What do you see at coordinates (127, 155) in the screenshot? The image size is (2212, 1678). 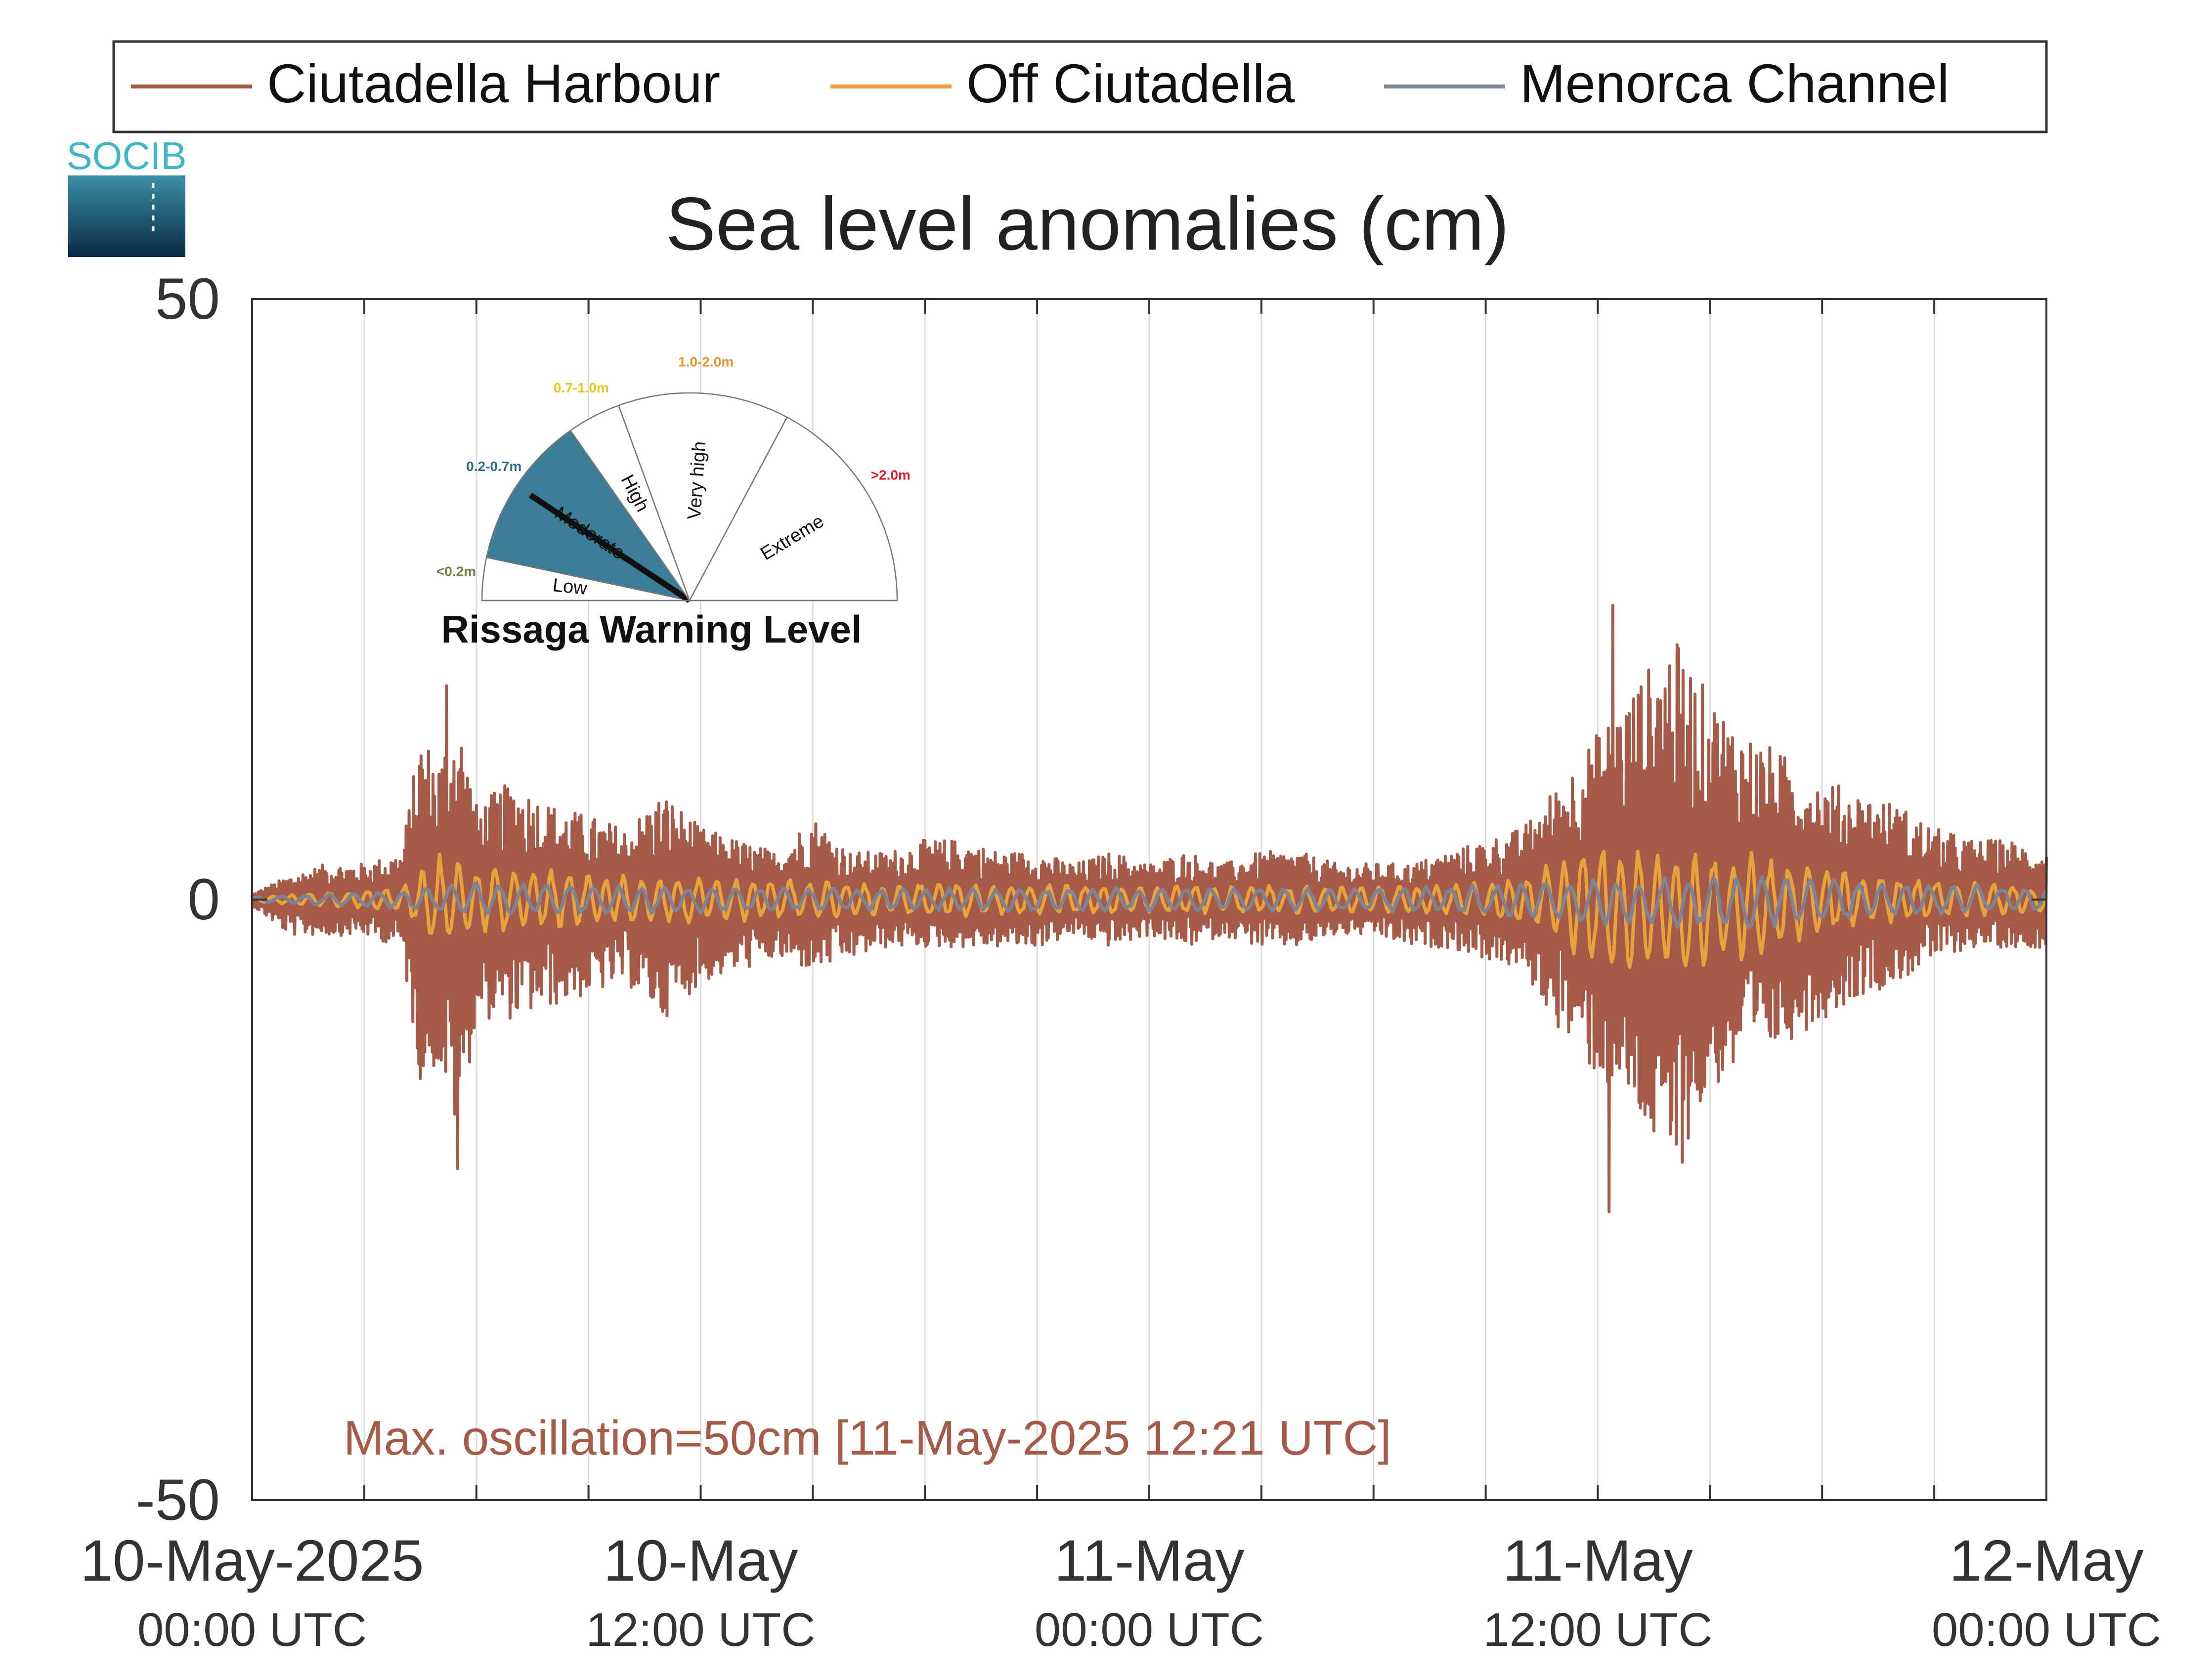 I see `socib-logo-text: SOCIB` at bounding box center [127, 155].